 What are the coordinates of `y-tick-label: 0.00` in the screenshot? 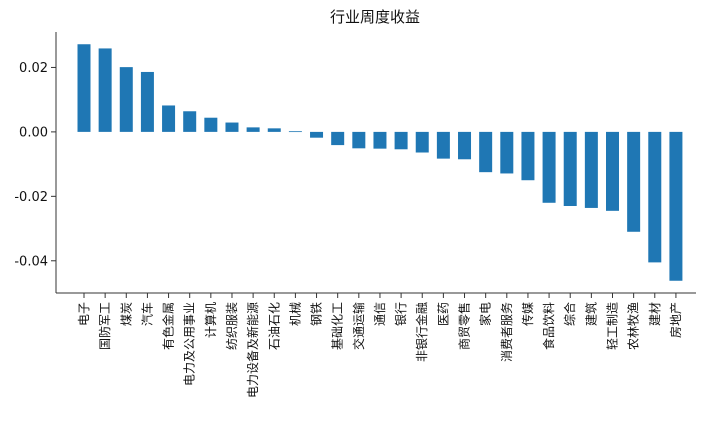 It's located at (33, 132).